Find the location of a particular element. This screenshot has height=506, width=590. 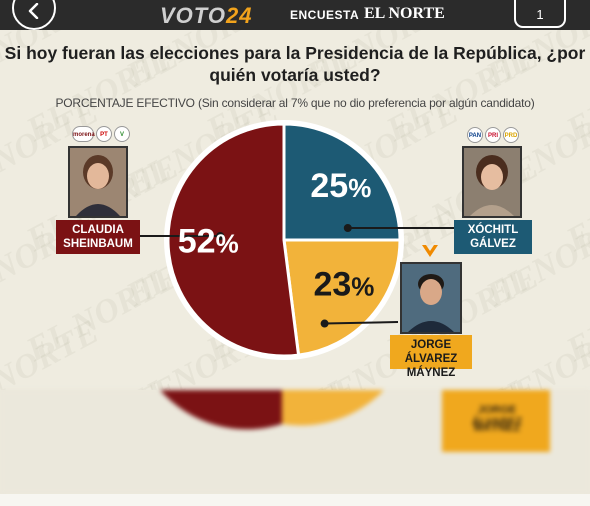

galvez-leader-line-dot is located at coordinates (347, 228).